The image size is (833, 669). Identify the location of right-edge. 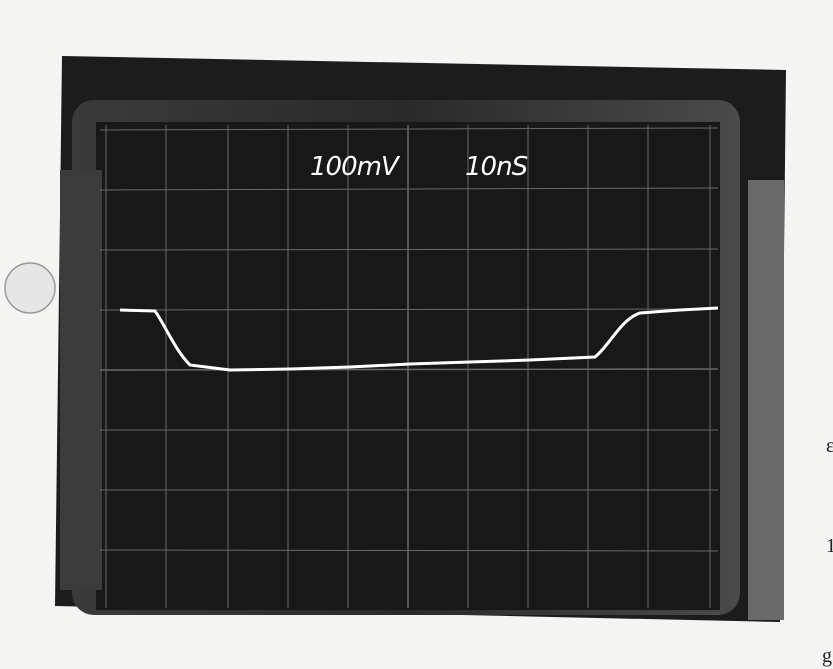
(766, 400).